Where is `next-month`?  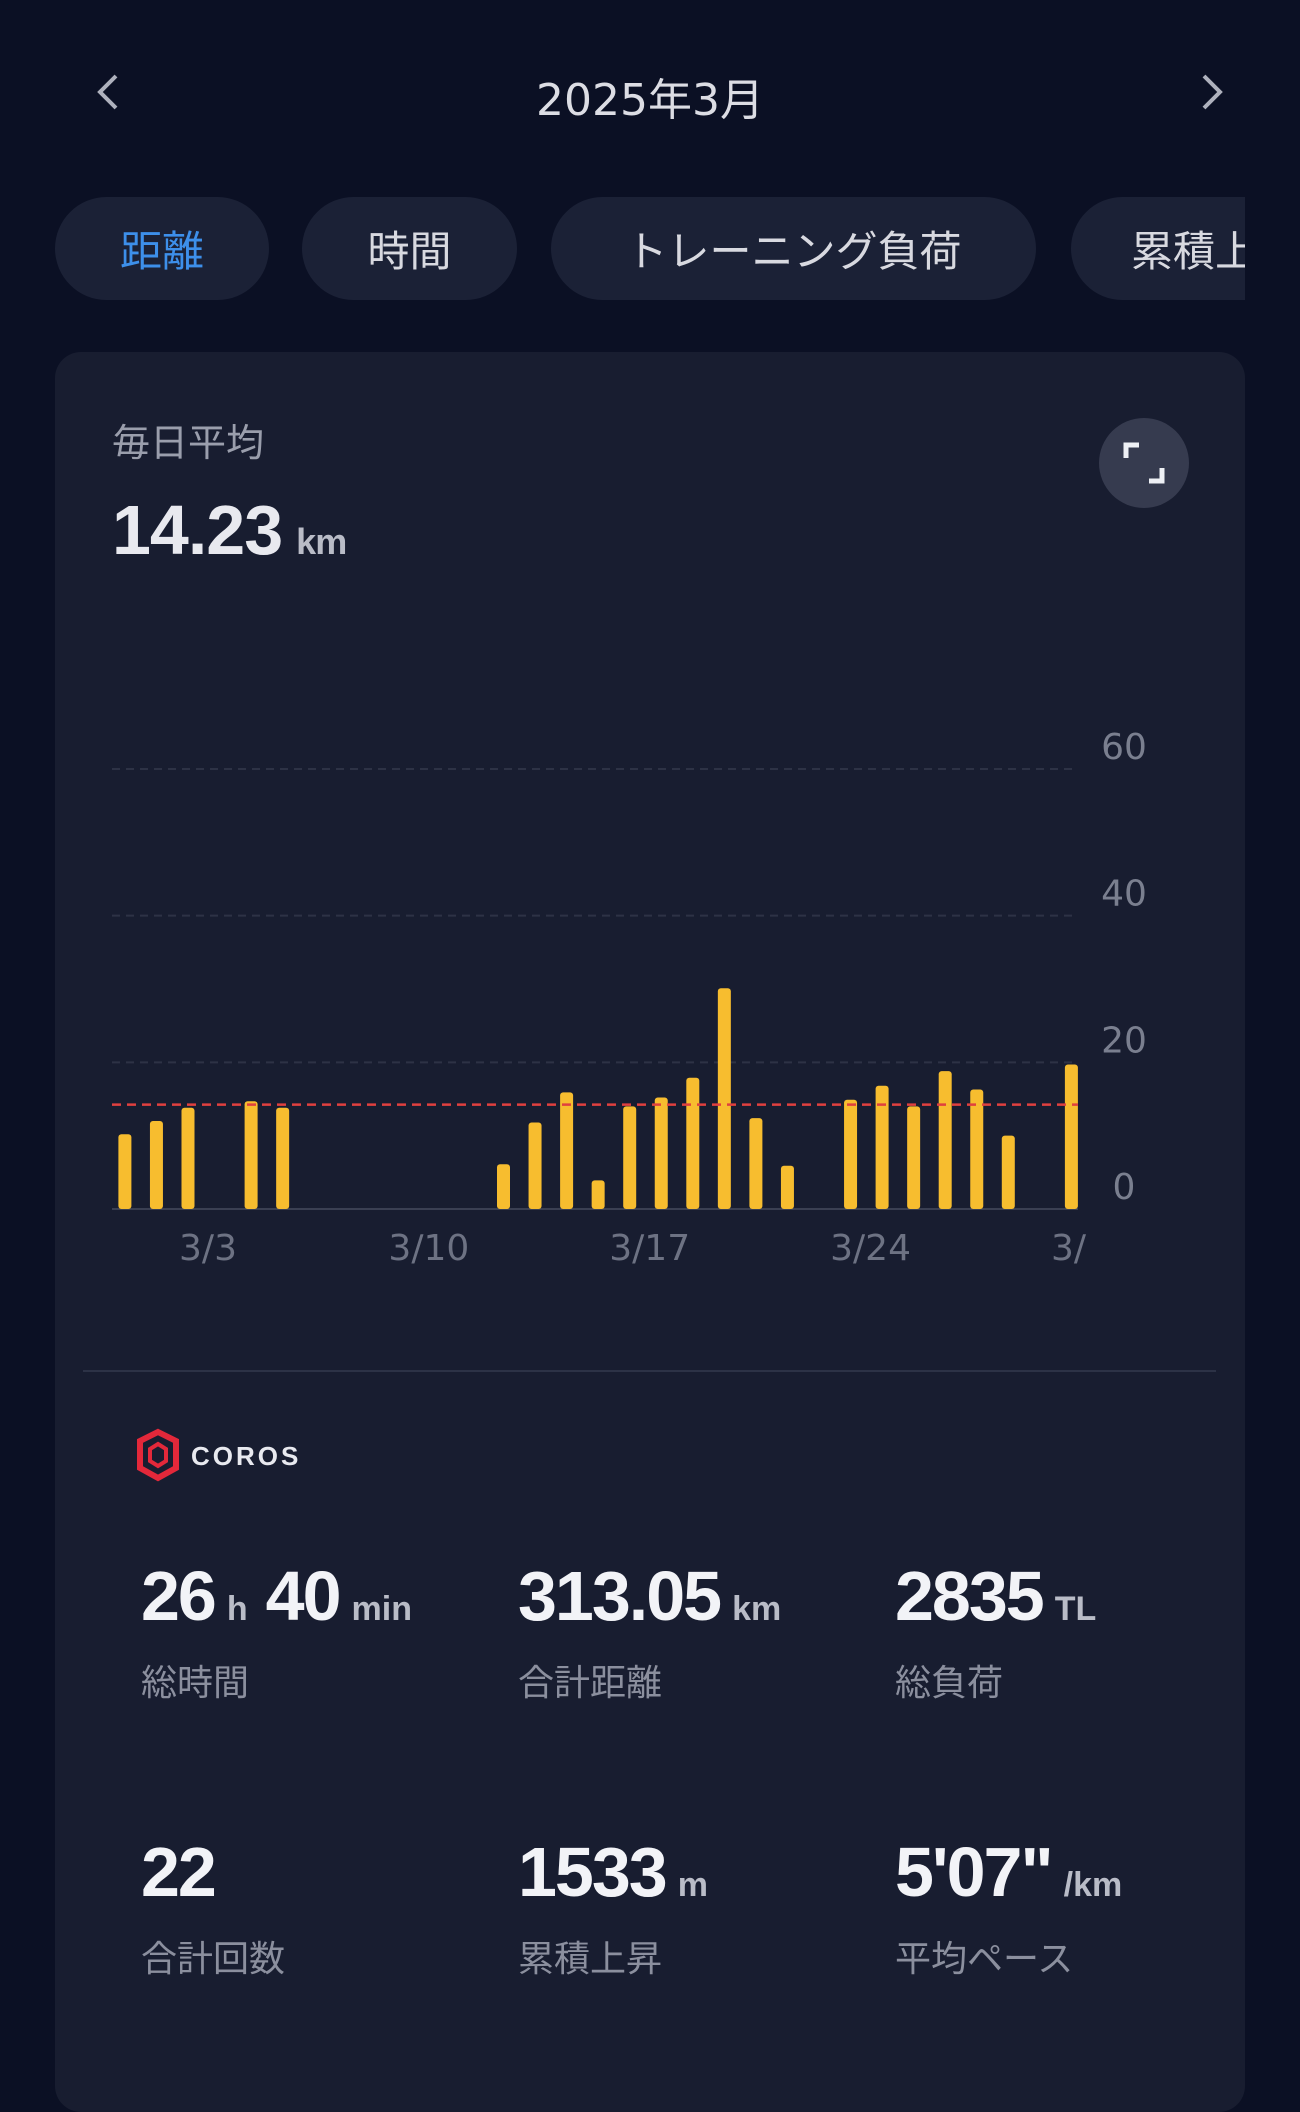
next-month is located at coordinates (1212, 92).